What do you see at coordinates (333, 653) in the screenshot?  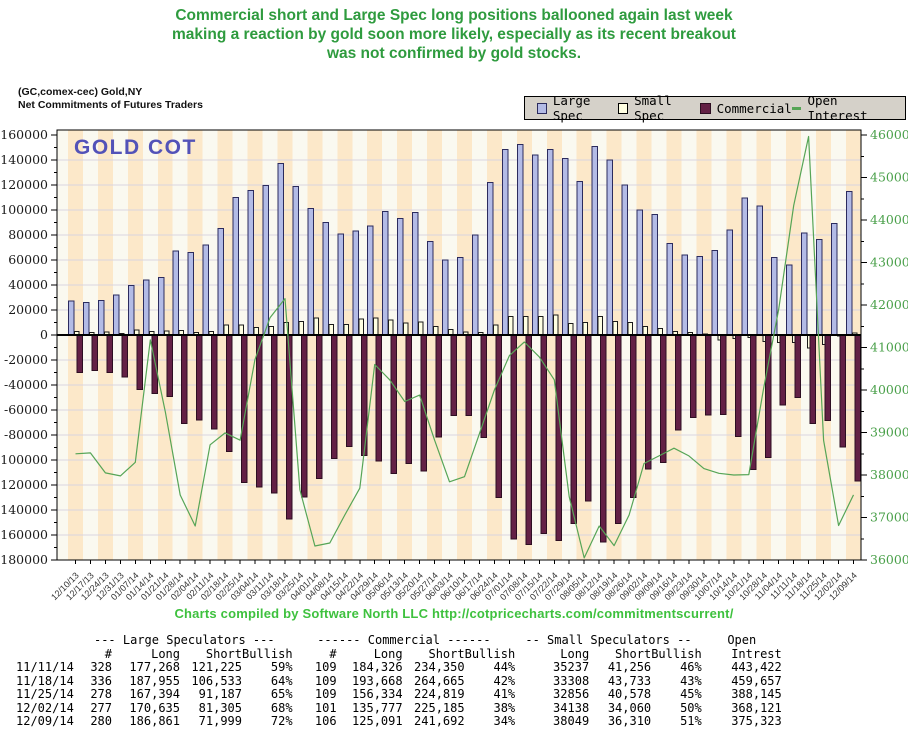 I see `table-column-header: #` at bounding box center [333, 653].